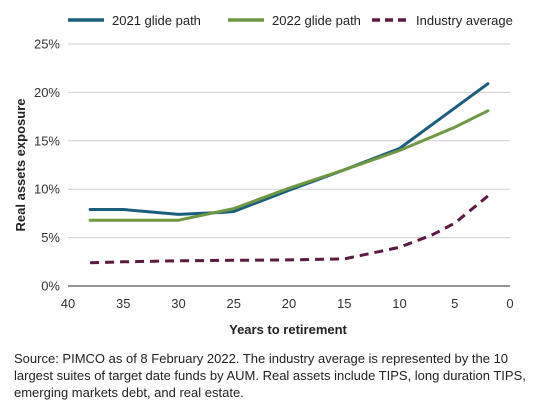  I want to click on x-tick-label: 35, so click(123, 303).